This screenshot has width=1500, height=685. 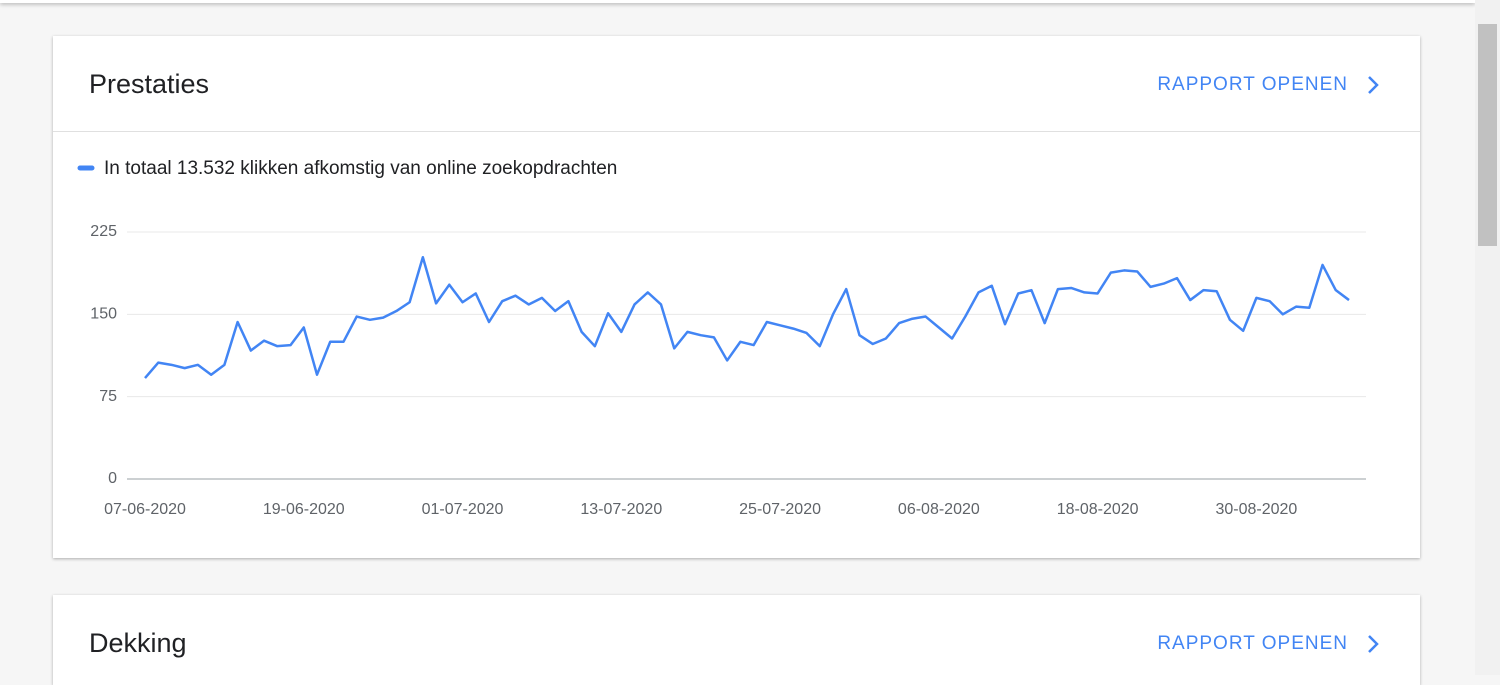 I want to click on x-tick-label: 25-07-2020, so click(x=780, y=509).